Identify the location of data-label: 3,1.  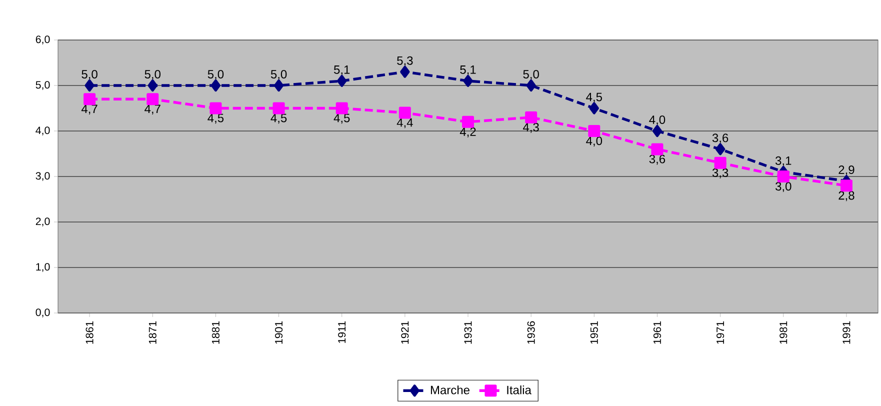
(784, 161).